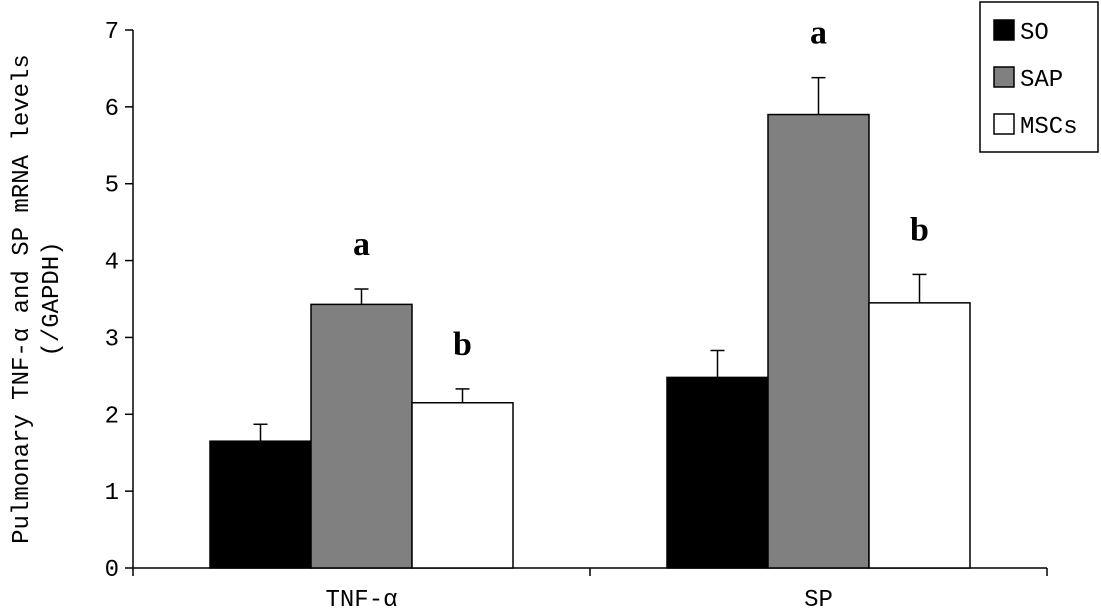  Describe the element at coordinates (112, 339) in the screenshot. I see `y-tick-label: 3` at that location.